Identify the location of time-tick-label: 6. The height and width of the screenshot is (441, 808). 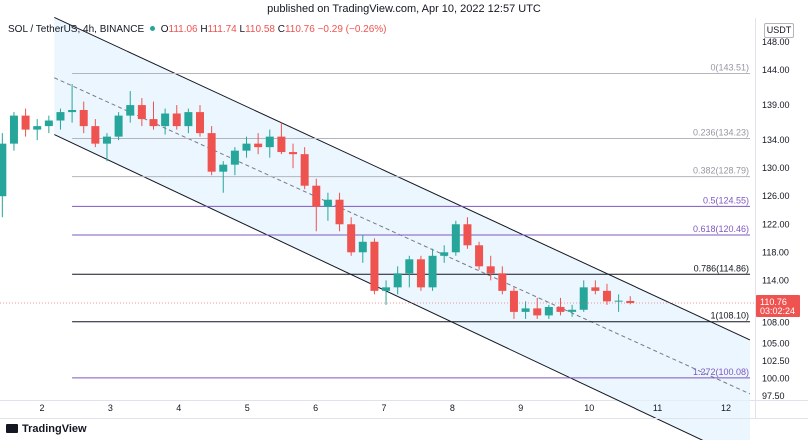
(315, 408).